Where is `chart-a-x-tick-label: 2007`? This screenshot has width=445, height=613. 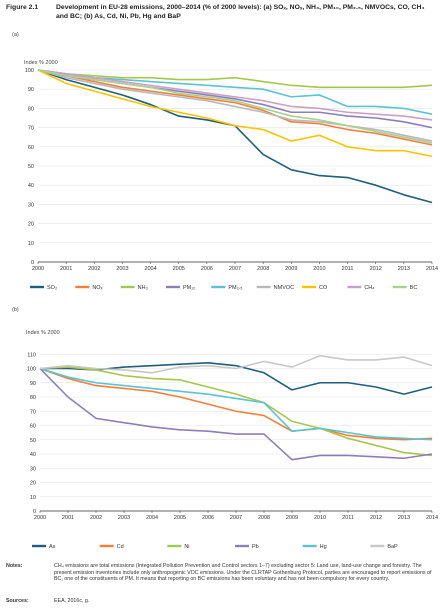 chart-a-x-tick-label: 2007 is located at coordinates (235, 269).